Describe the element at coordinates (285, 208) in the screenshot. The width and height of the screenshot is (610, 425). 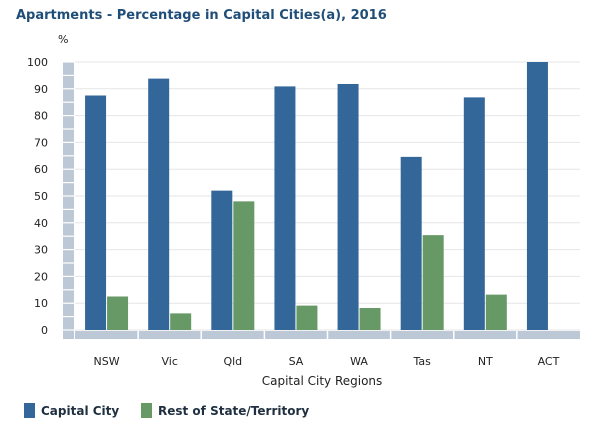
I see `bar-capital-city-sa` at that location.